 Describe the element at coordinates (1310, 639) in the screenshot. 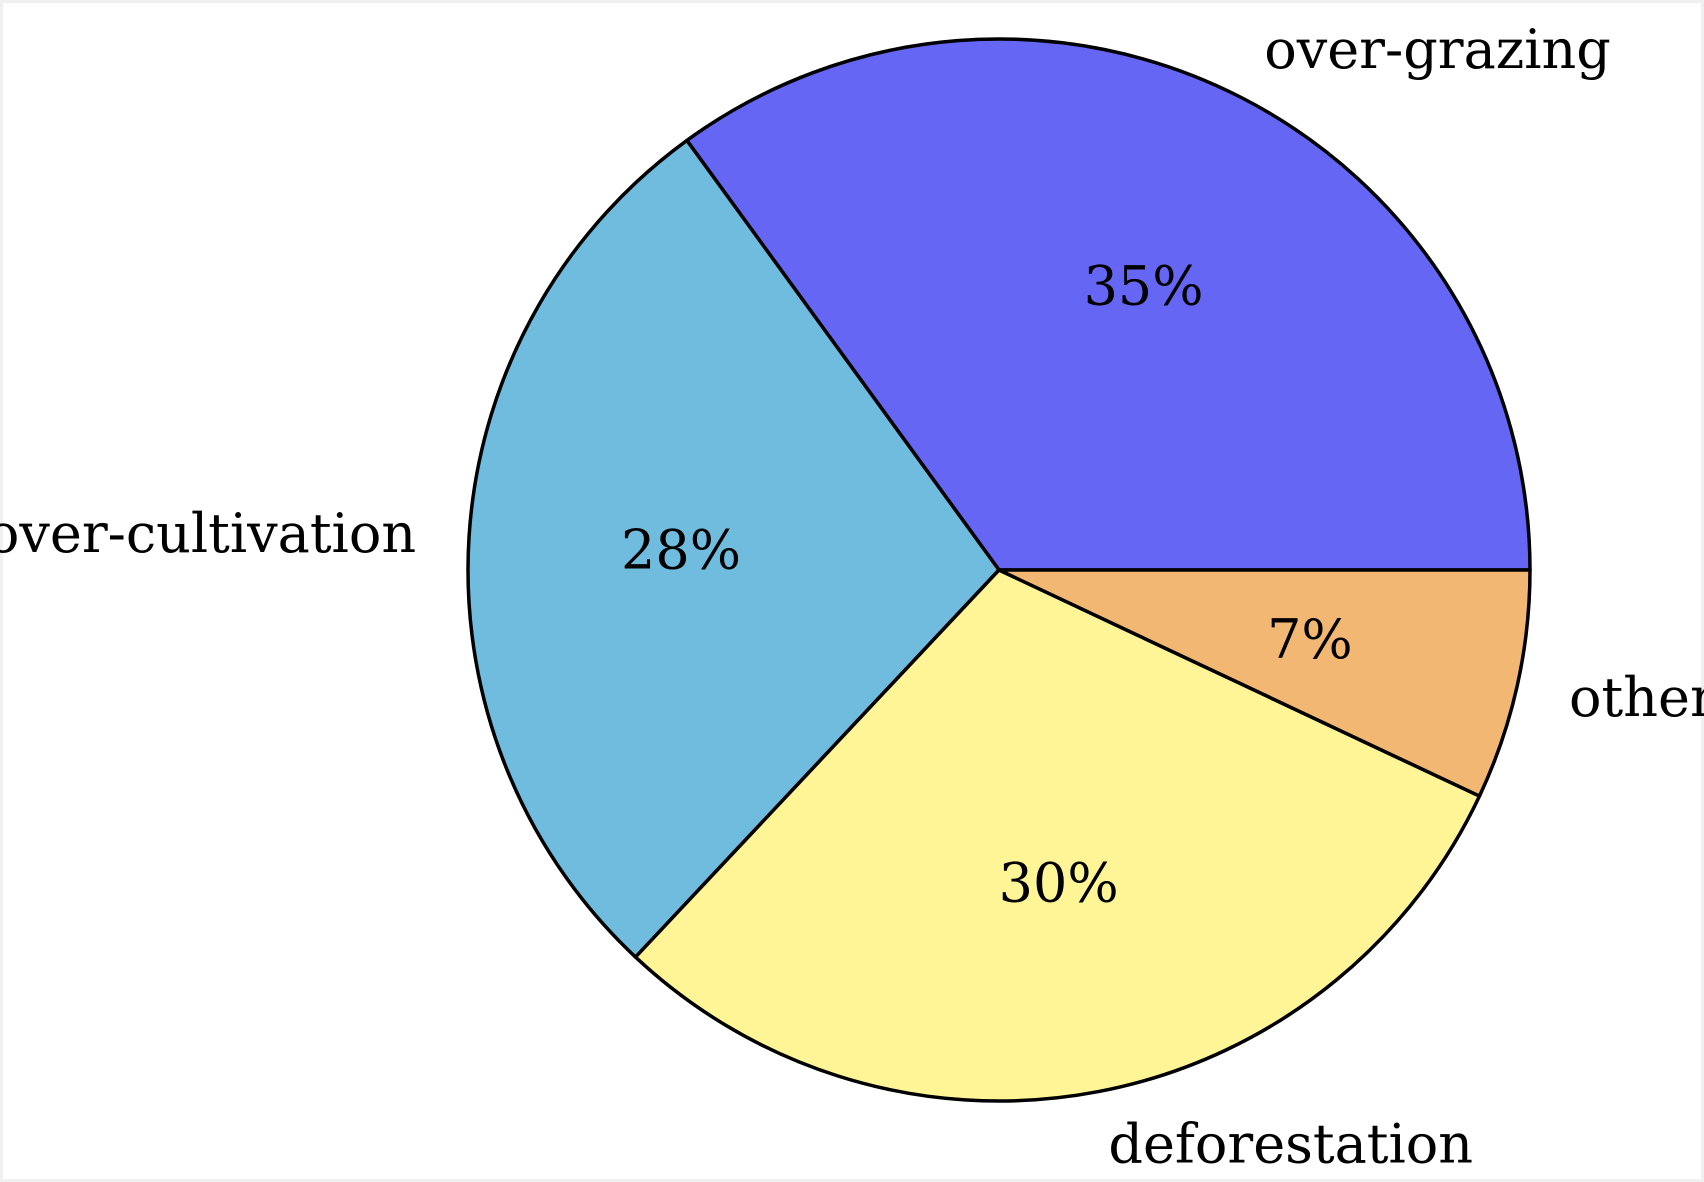

I see `value-label-other: 7%` at that location.